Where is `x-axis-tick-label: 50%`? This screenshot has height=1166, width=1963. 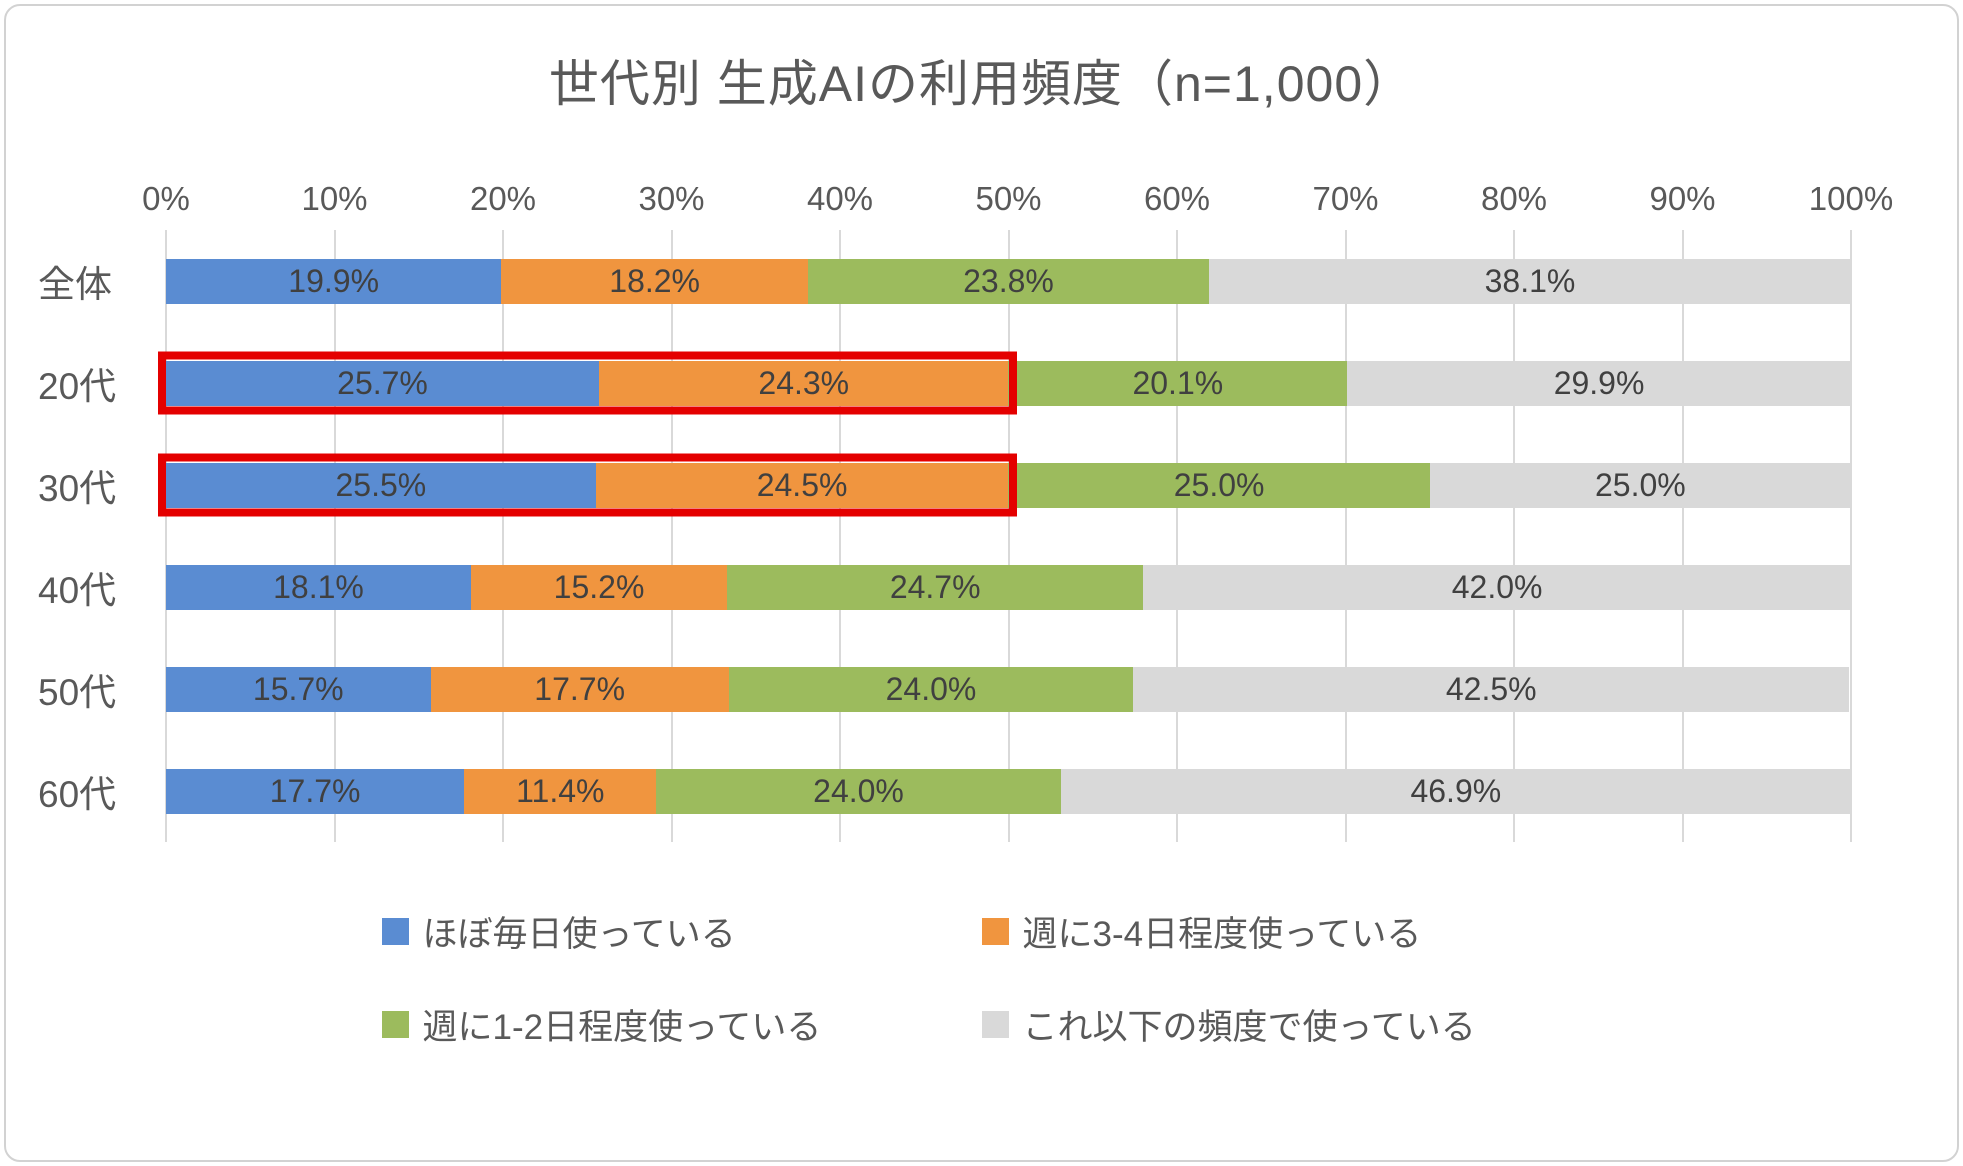 x-axis-tick-label: 50% is located at coordinates (1008, 198).